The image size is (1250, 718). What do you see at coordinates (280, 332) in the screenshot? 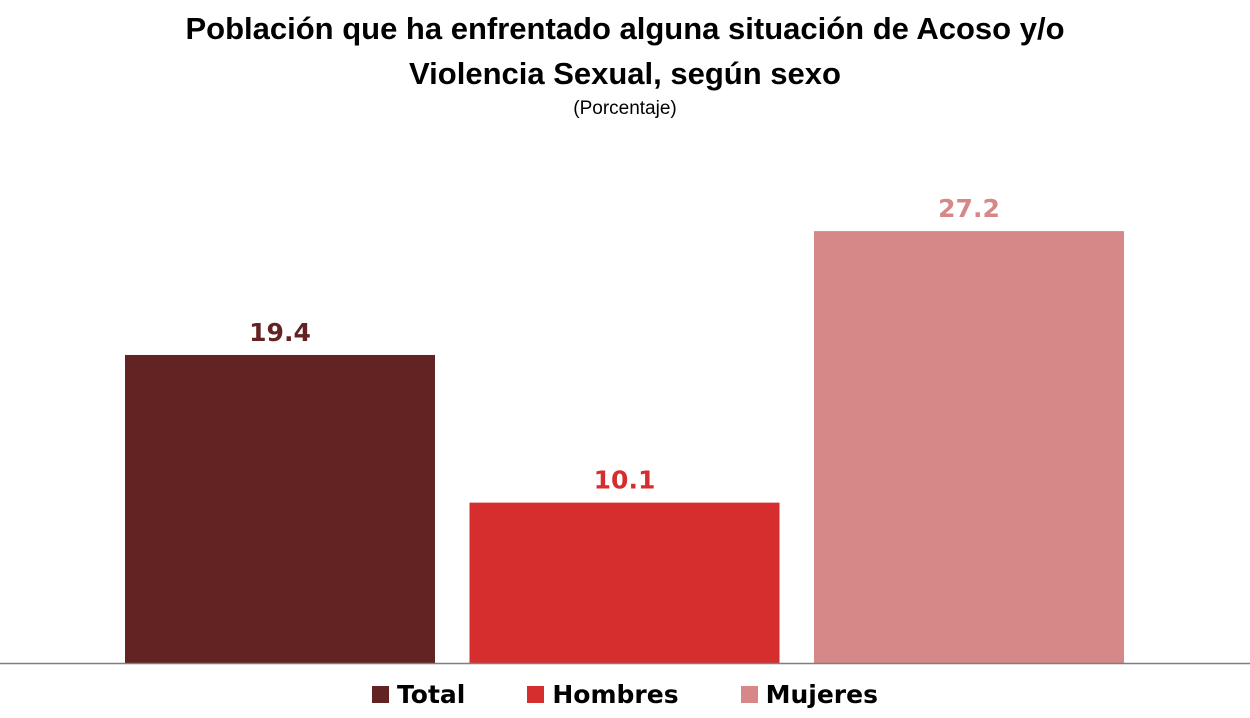
I see `data-label-total: 19.4` at bounding box center [280, 332].